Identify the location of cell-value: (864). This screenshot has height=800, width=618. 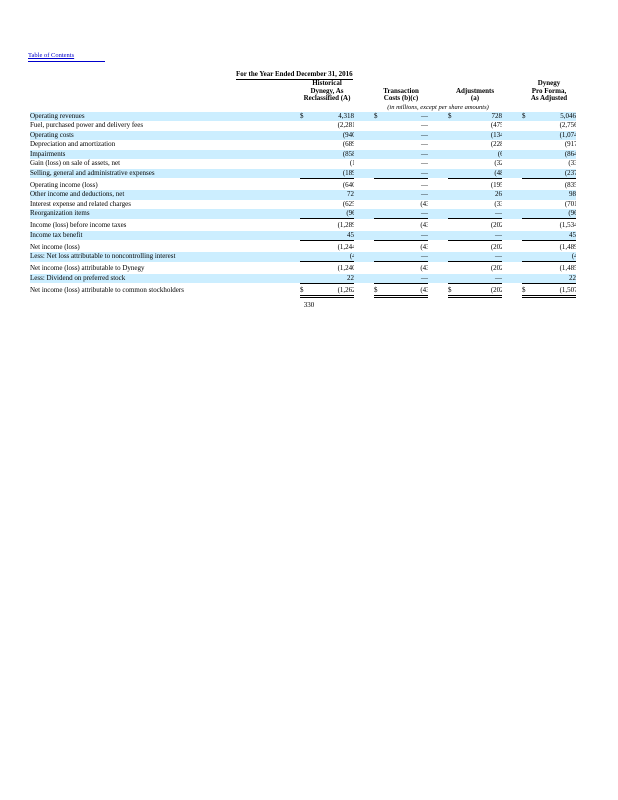
(555, 154).